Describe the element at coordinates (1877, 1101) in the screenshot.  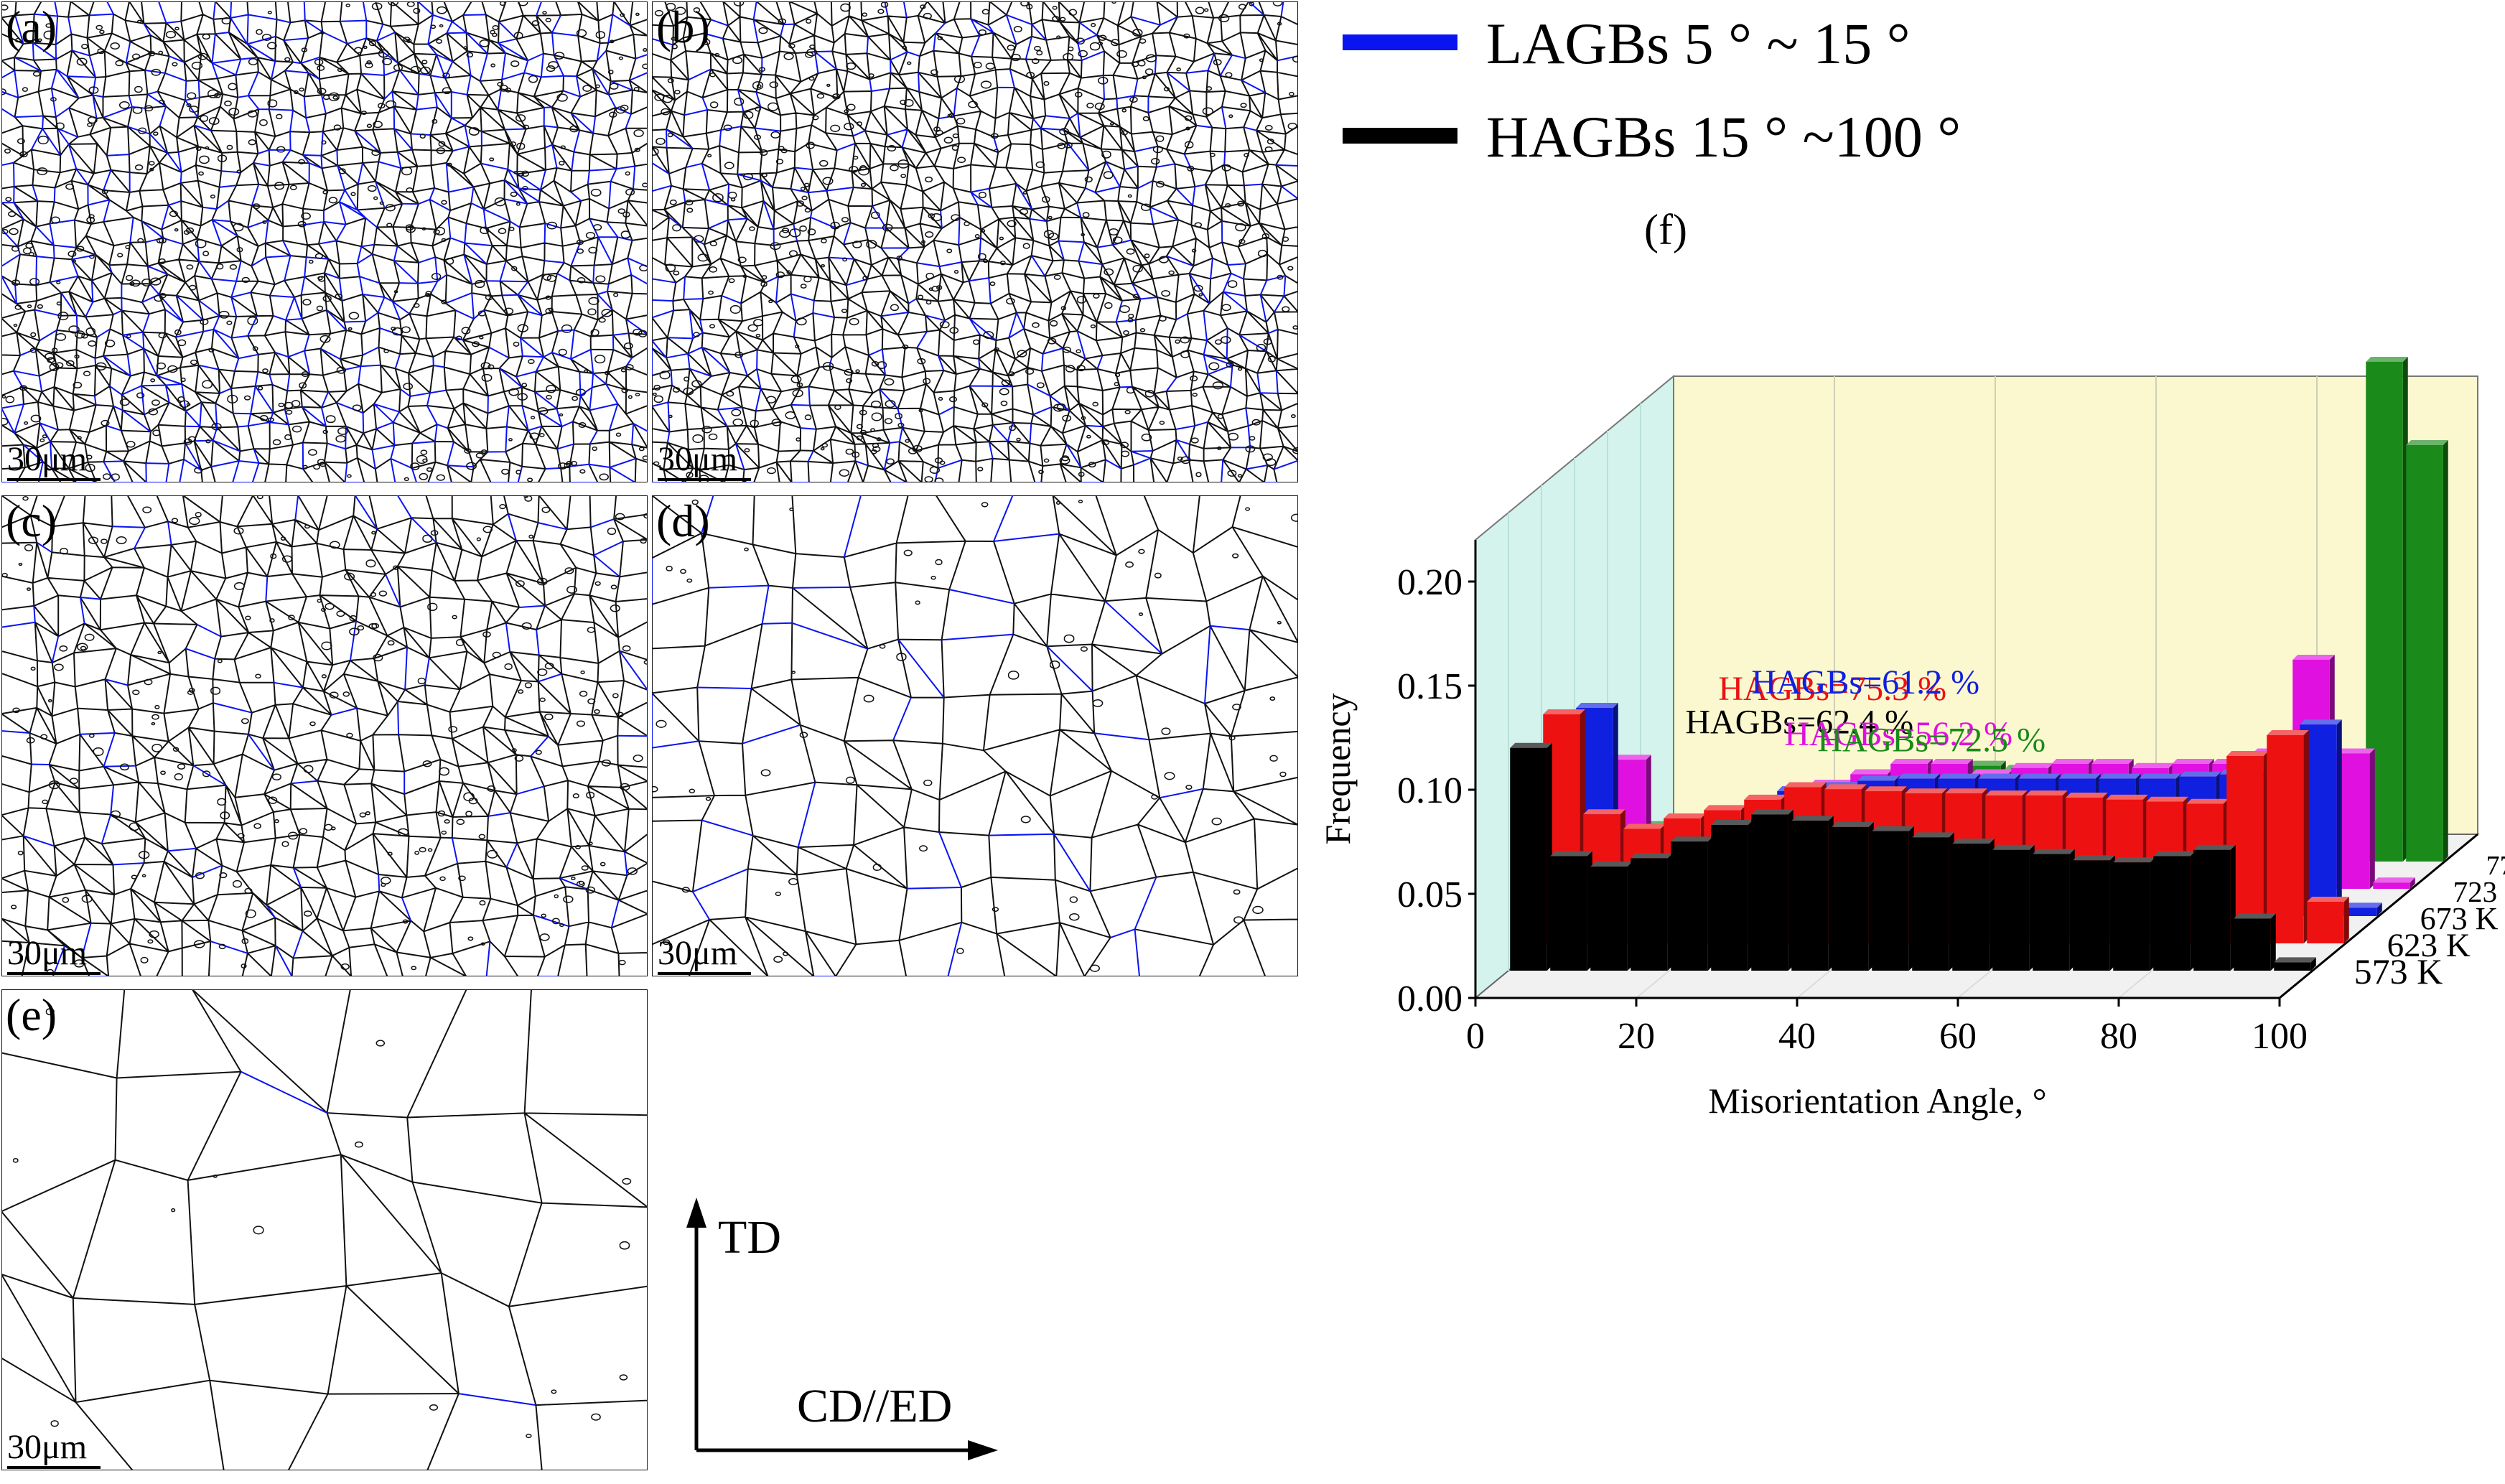
I see `x-axis-title: Misorientation Angle, °` at that location.